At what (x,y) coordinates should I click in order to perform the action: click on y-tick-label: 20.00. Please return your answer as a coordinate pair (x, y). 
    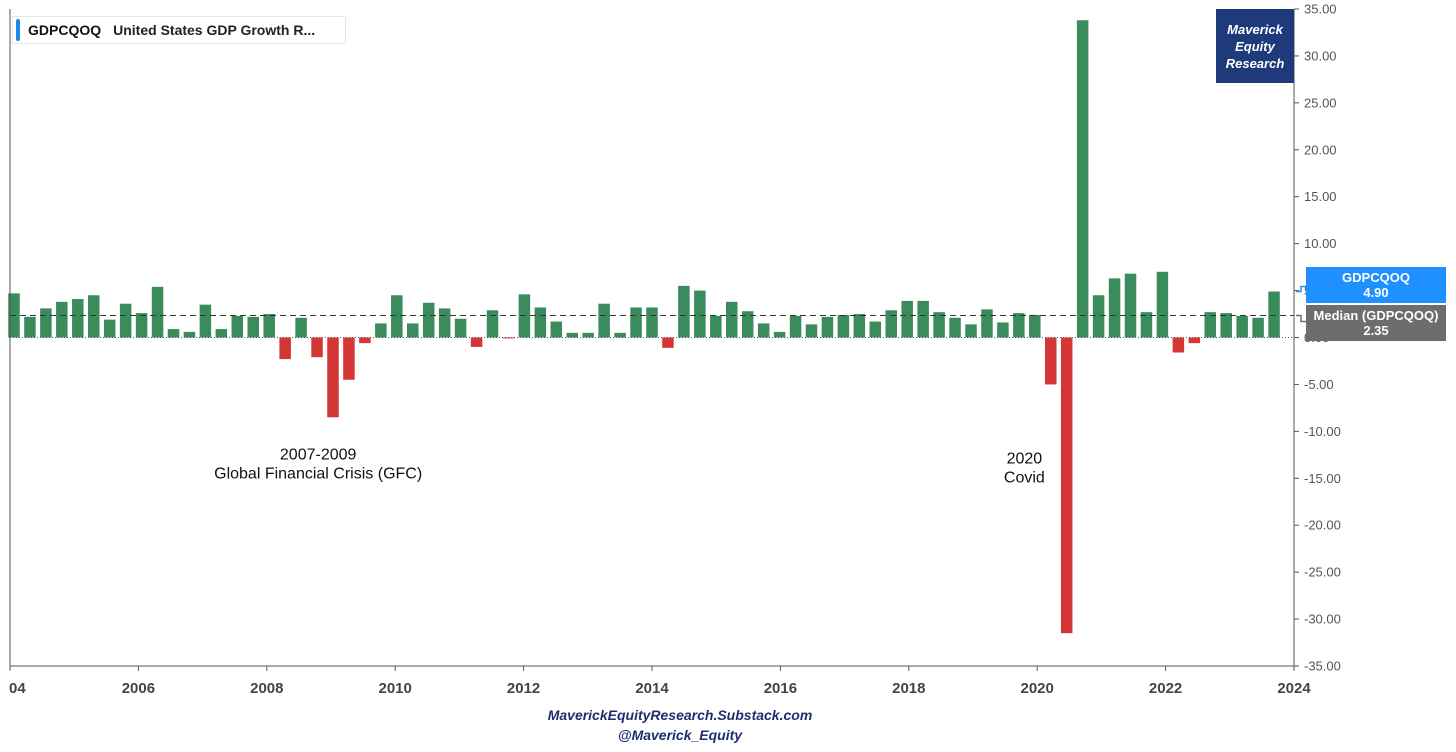
    Looking at the image, I should click on (1320, 149).